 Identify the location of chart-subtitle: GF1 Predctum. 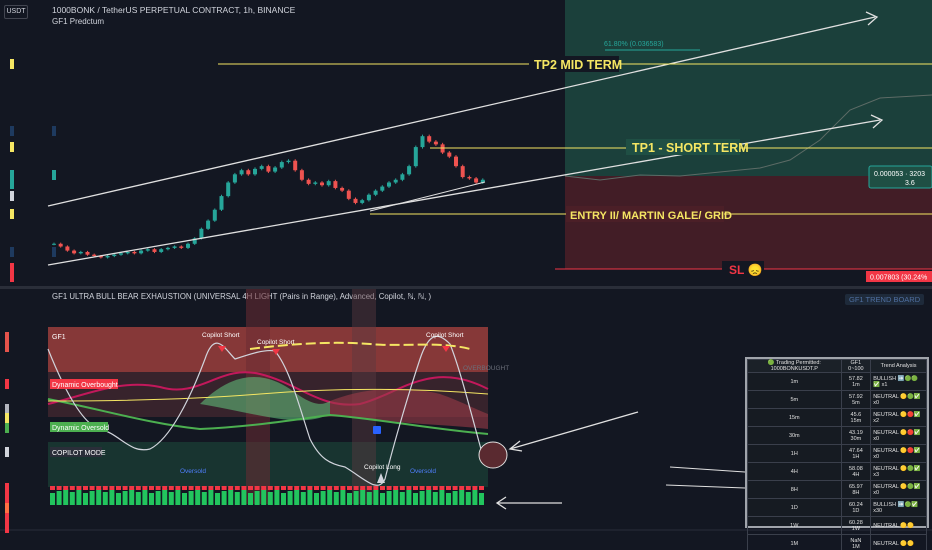
(78, 21).